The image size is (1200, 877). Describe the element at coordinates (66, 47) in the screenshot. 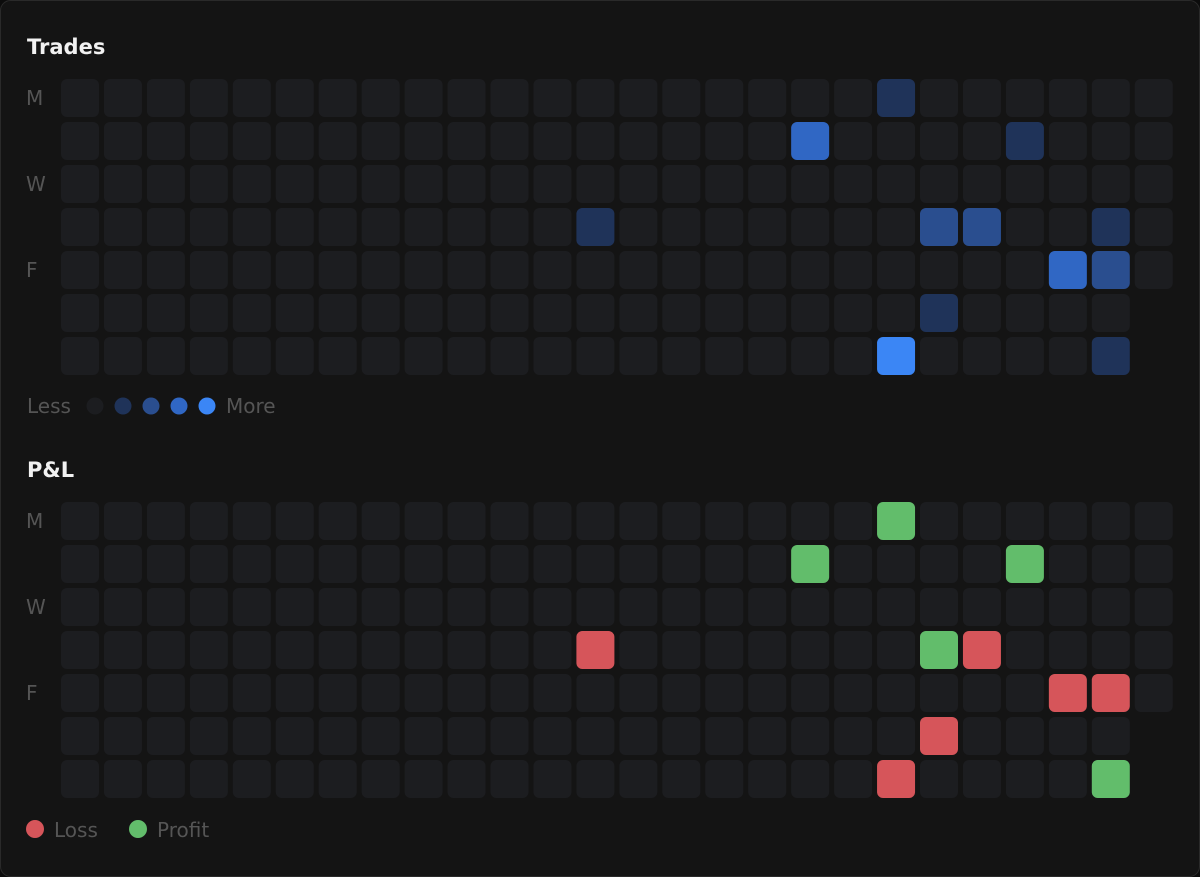

I see `section-title: Trades` at that location.